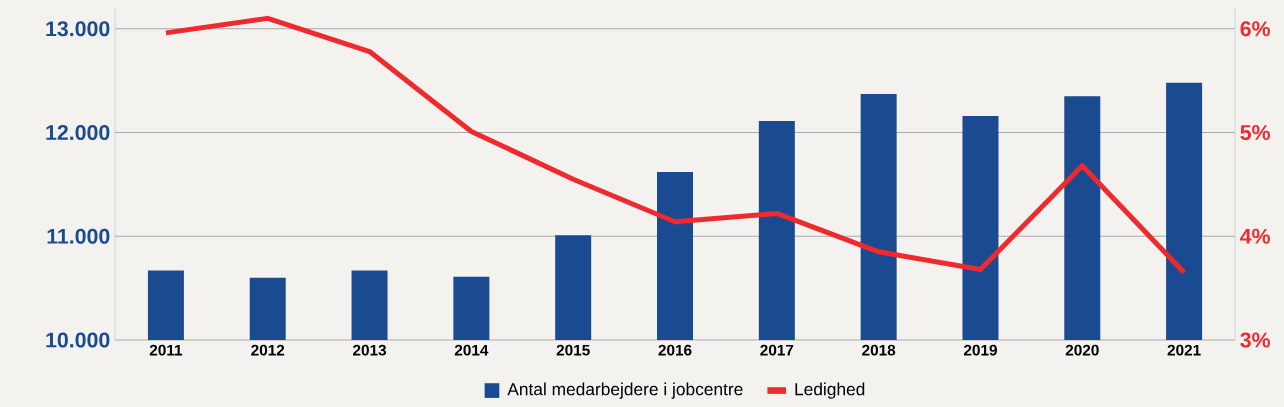  What do you see at coordinates (1255, 29) in the screenshot?
I see `y2-tick-label: 6%` at bounding box center [1255, 29].